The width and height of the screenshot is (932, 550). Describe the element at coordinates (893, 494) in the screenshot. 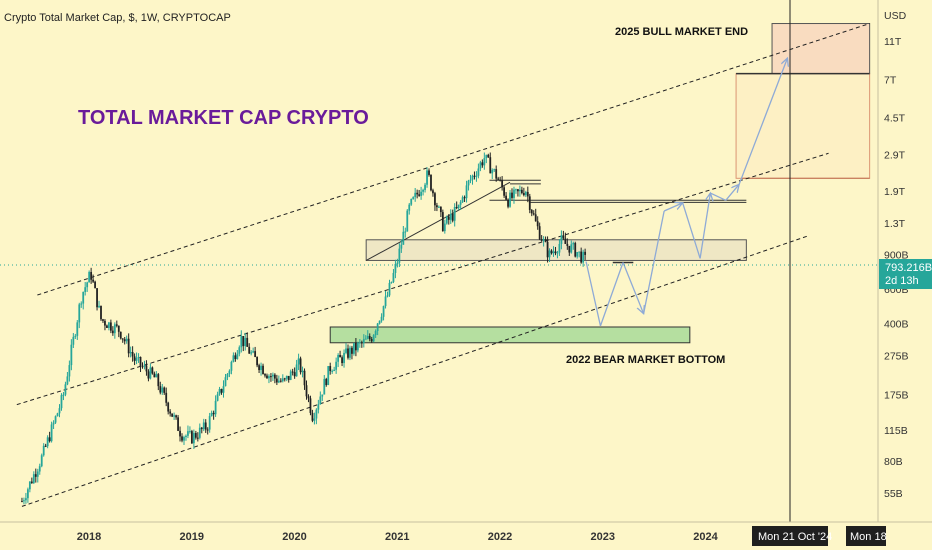

I see `y-tick-label: 55B` at that location.